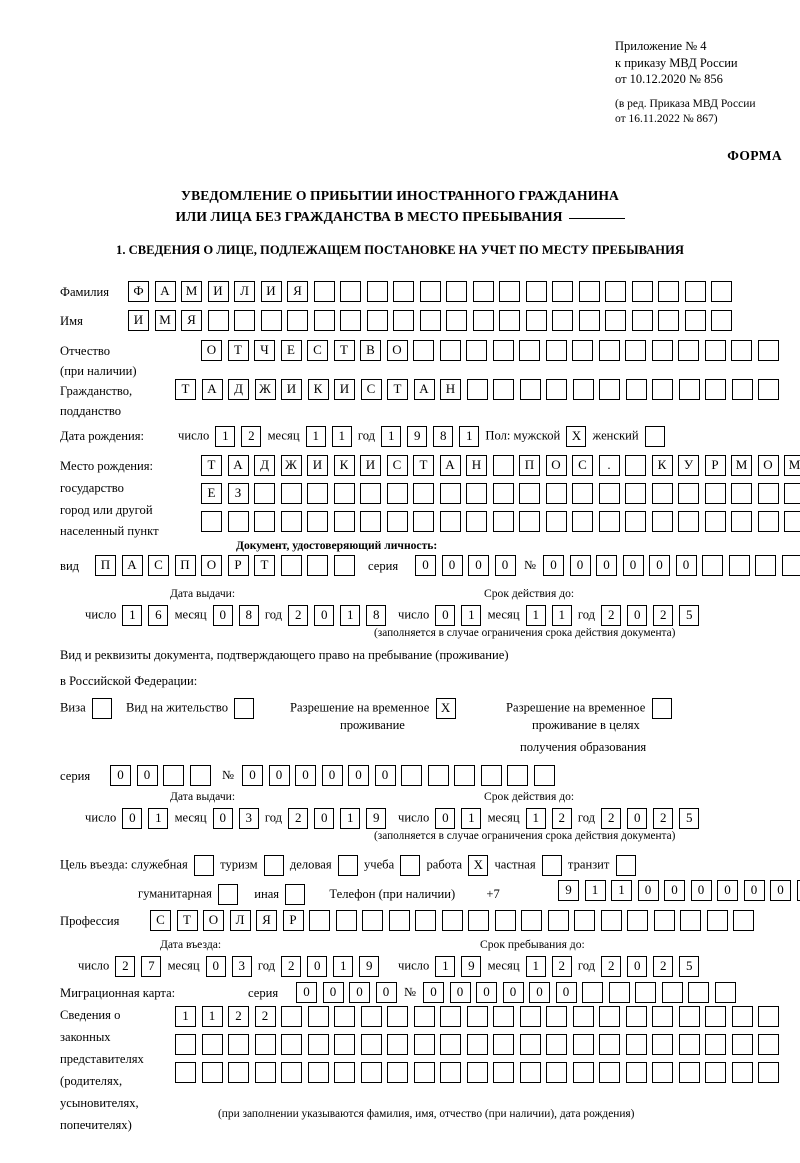 The image size is (800, 1163). What do you see at coordinates (701, 890) in the screenshot?
I see `phone-cell-6: 0` at bounding box center [701, 890].